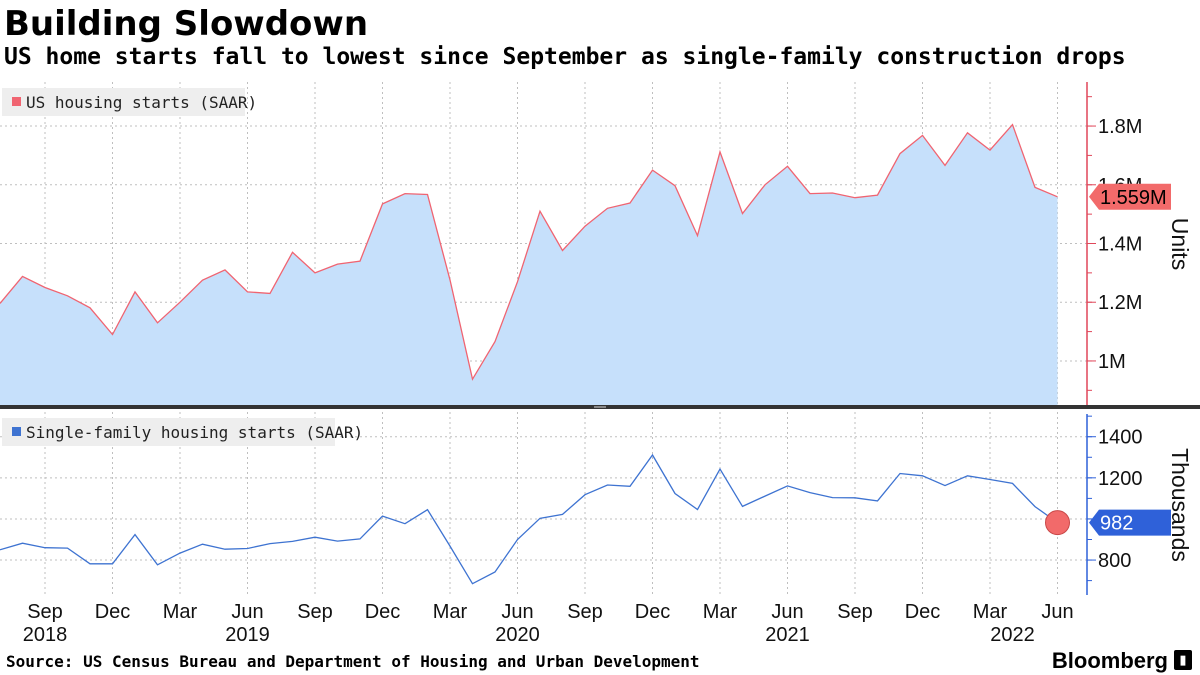 The height and width of the screenshot is (675, 1200). Describe the element at coordinates (1120, 438) in the screenshot. I see `y-tick-label-bottom: 1400` at that location.